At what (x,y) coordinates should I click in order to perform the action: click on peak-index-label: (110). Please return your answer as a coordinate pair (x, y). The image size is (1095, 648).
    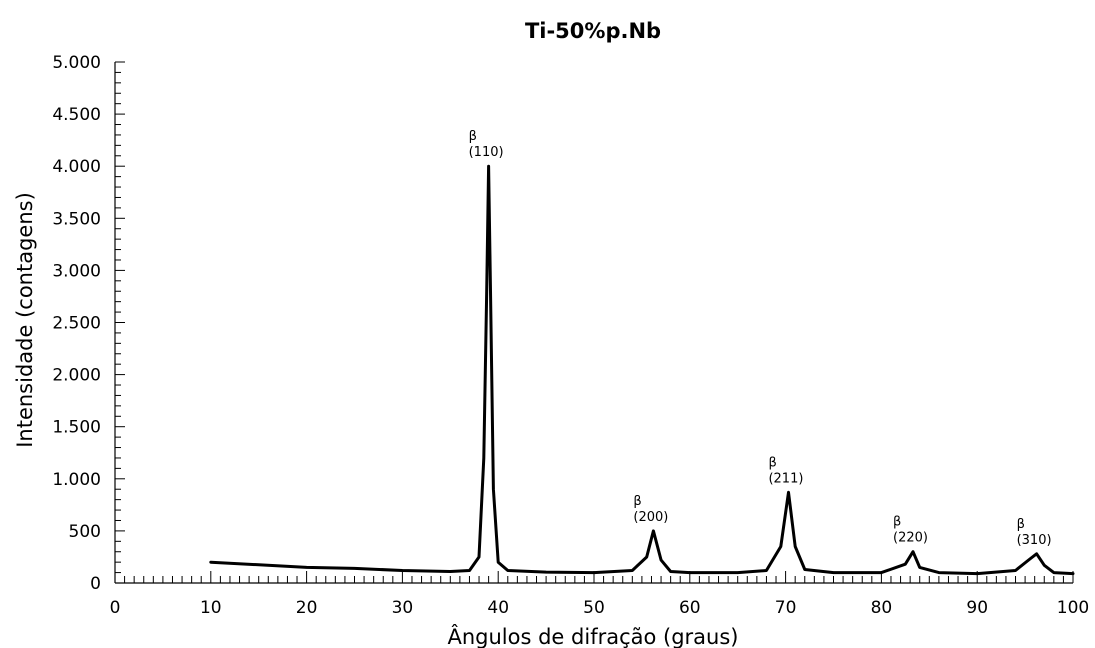
    Looking at the image, I should click on (486, 152).